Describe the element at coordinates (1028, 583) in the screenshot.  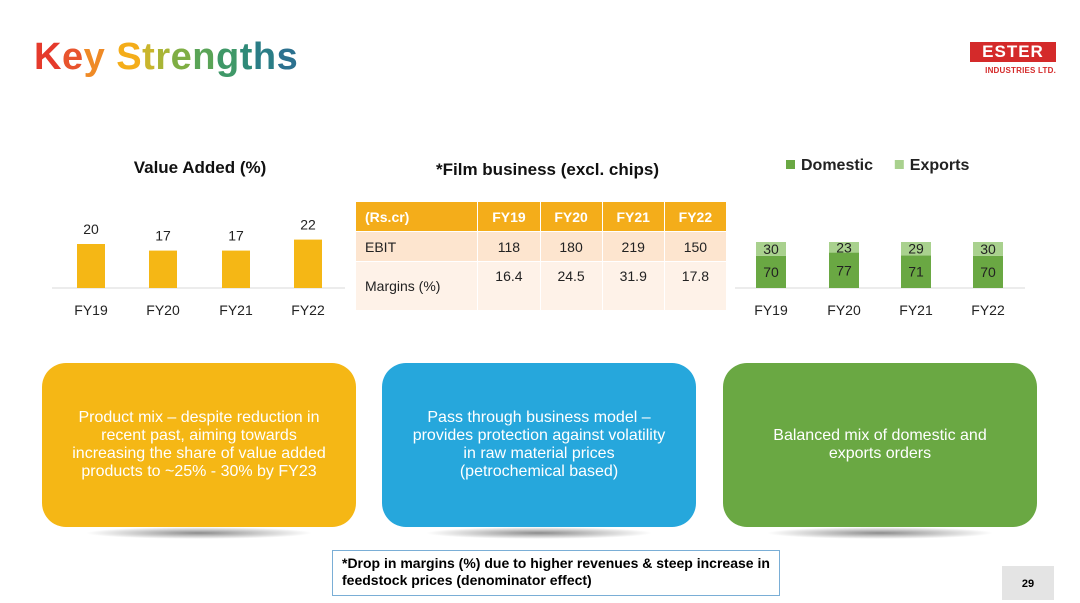
I see `page-number: 29` at that location.